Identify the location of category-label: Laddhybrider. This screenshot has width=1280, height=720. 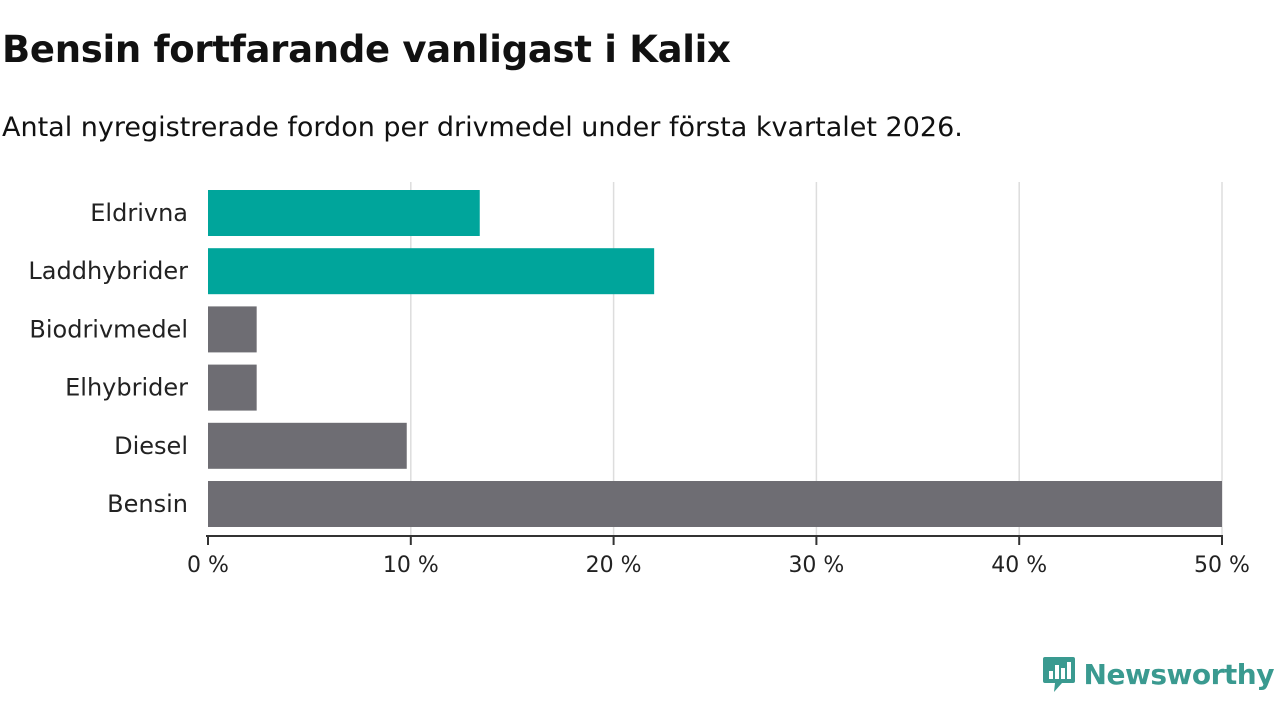
(108, 271).